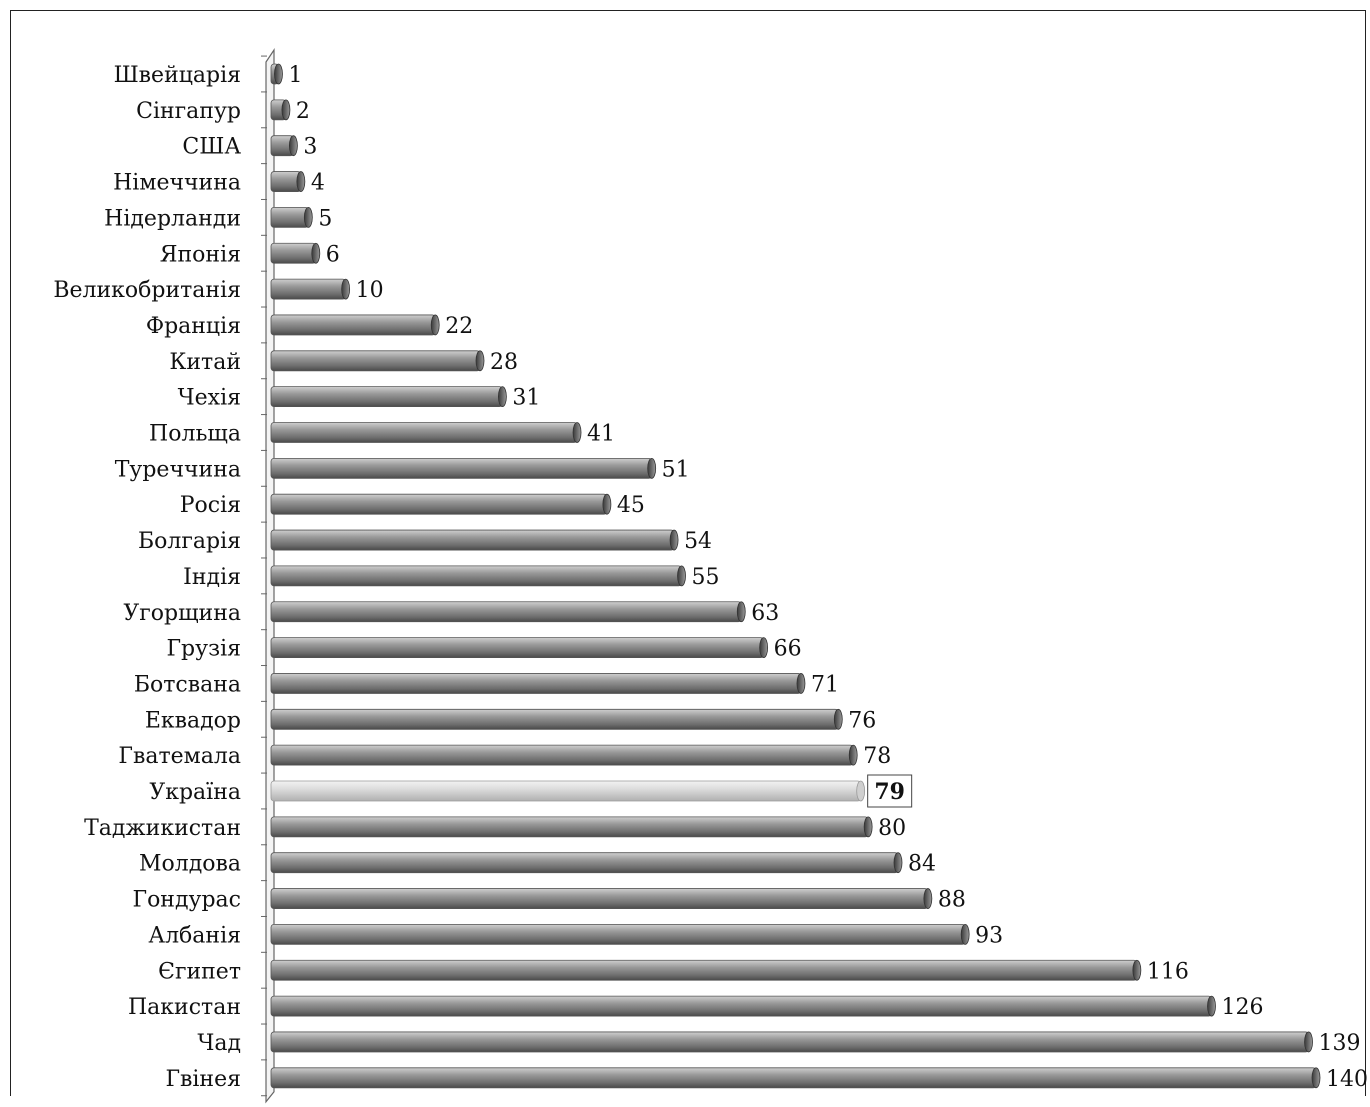 Image resolution: width=1370 pixels, height=1107 pixels. I want to click on category-label: Таджикистан, so click(162, 828).